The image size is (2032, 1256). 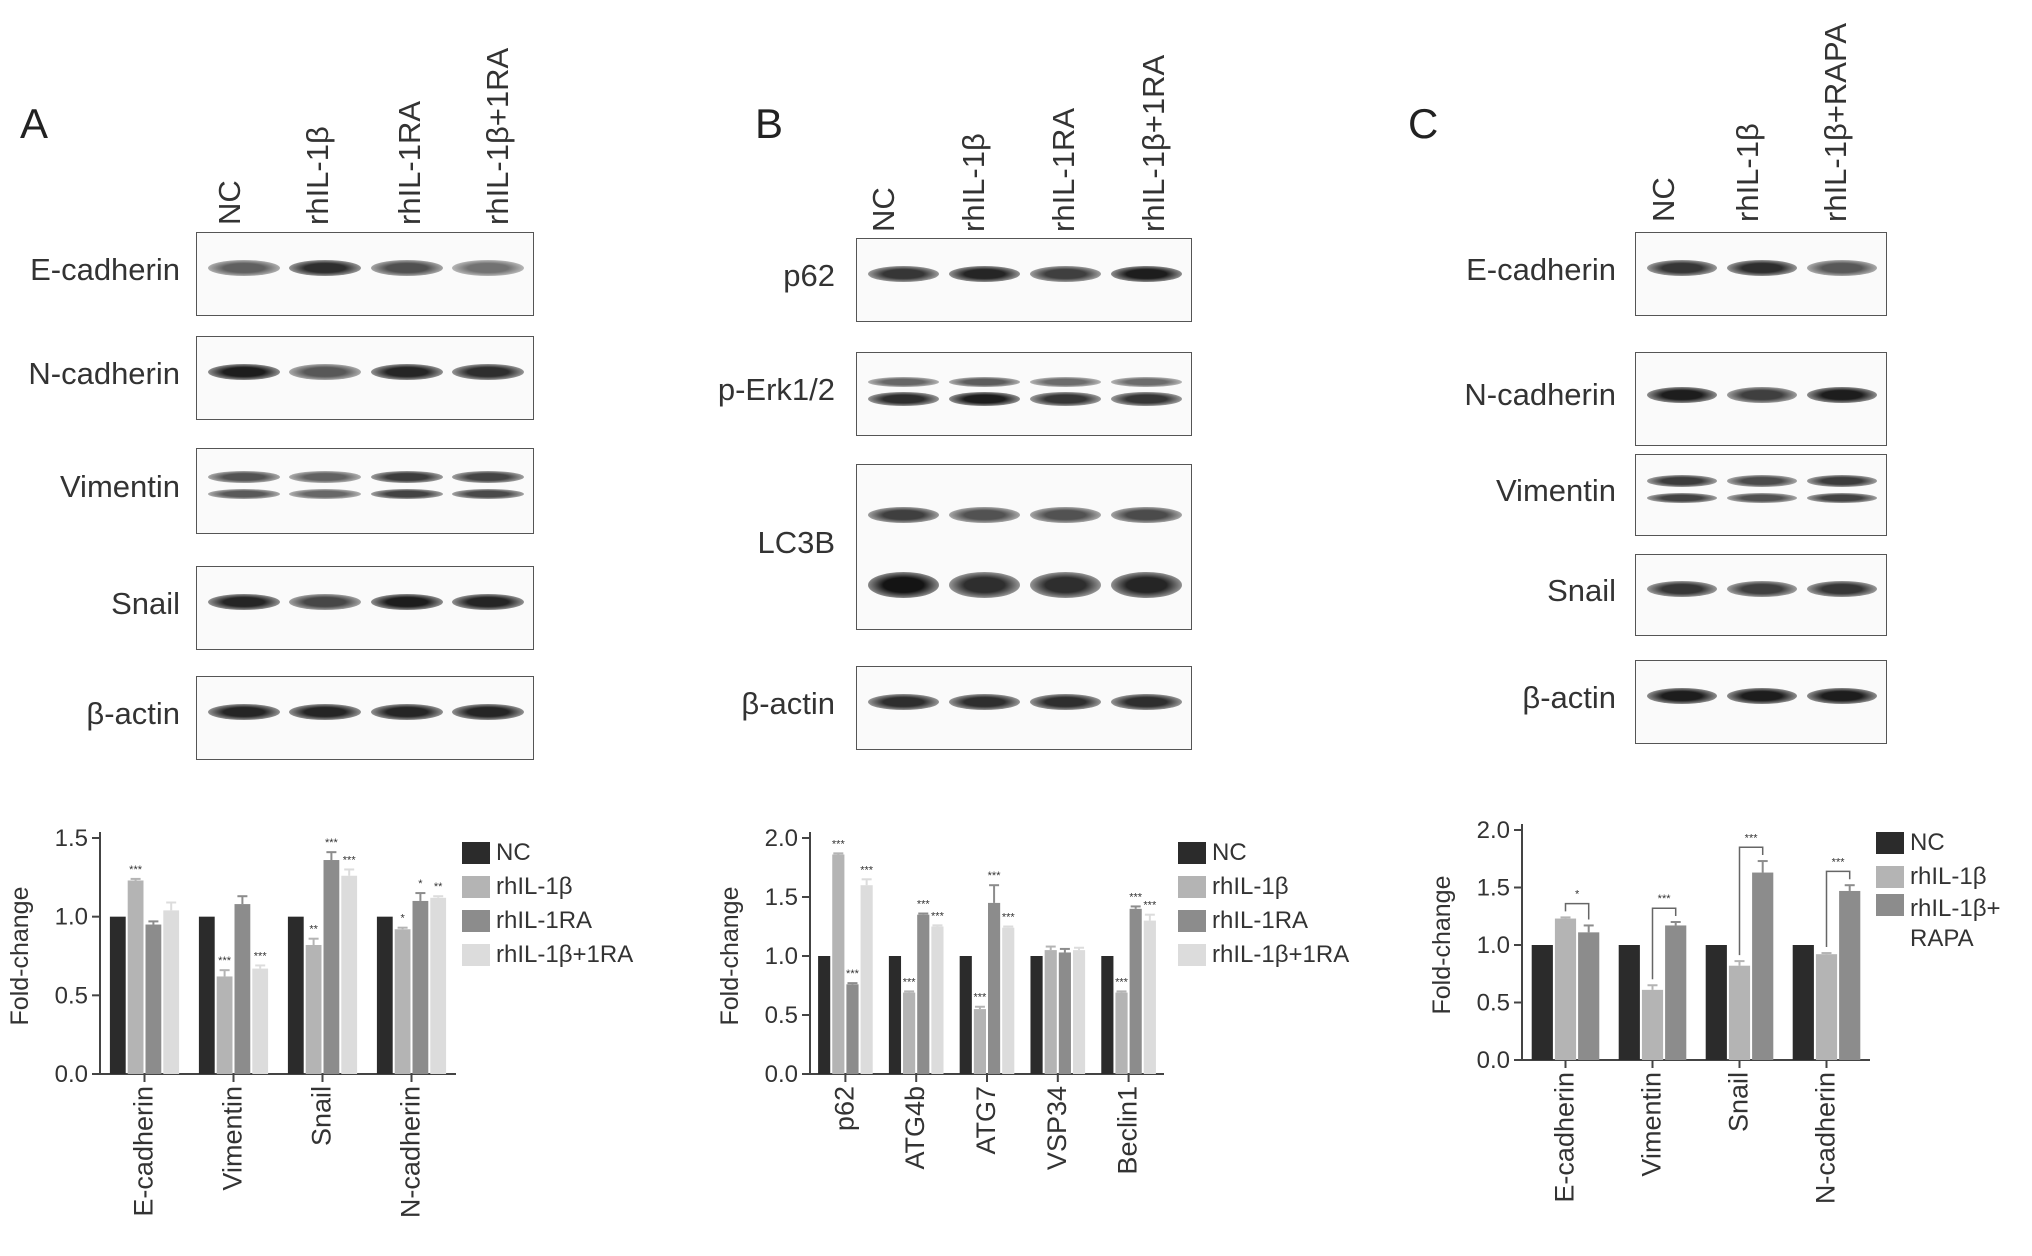 I want to click on panel-letter: A, so click(x=34, y=123).